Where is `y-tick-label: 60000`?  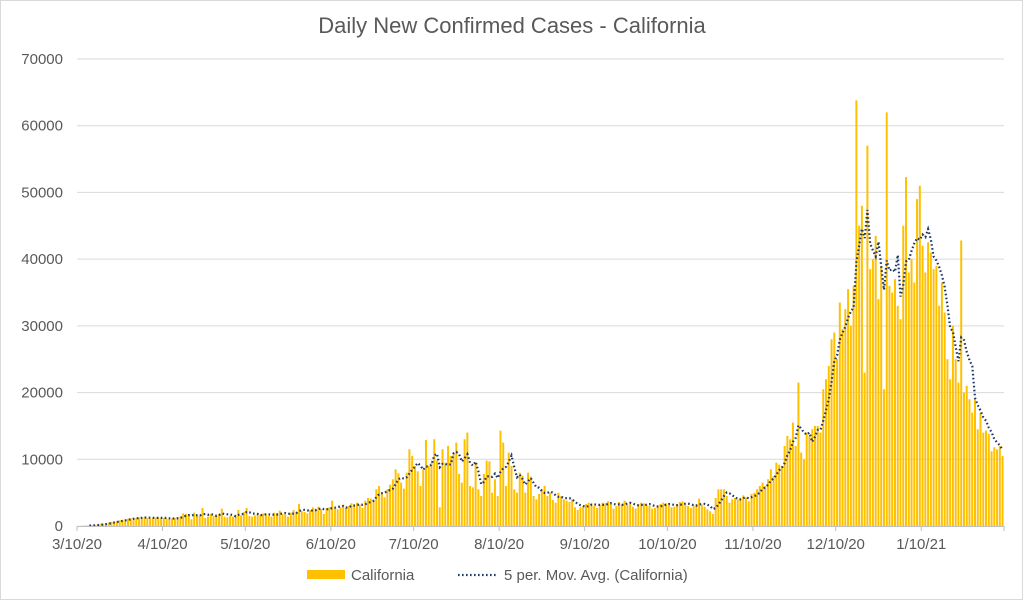 y-tick-label: 60000 is located at coordinates (42, 126).